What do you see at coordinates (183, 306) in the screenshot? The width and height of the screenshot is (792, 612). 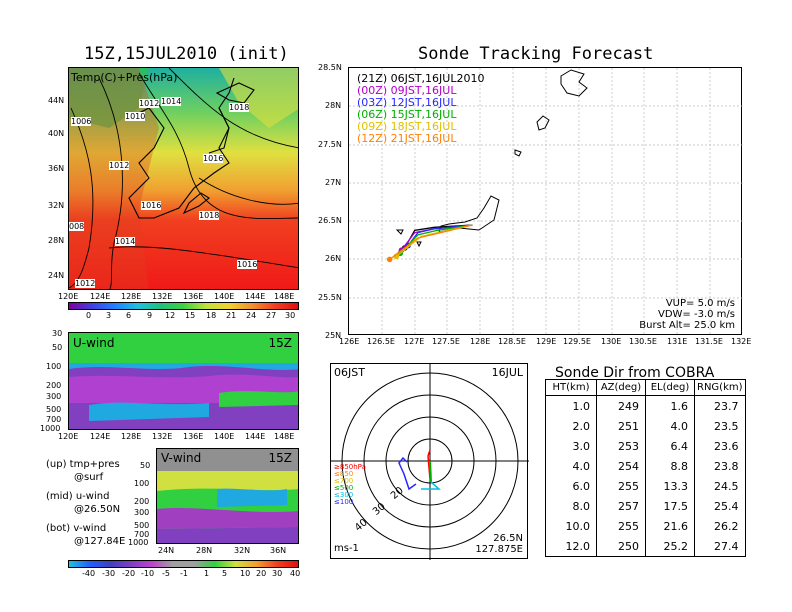 I see `temp-colorbar` at bounding box center [183, 306].